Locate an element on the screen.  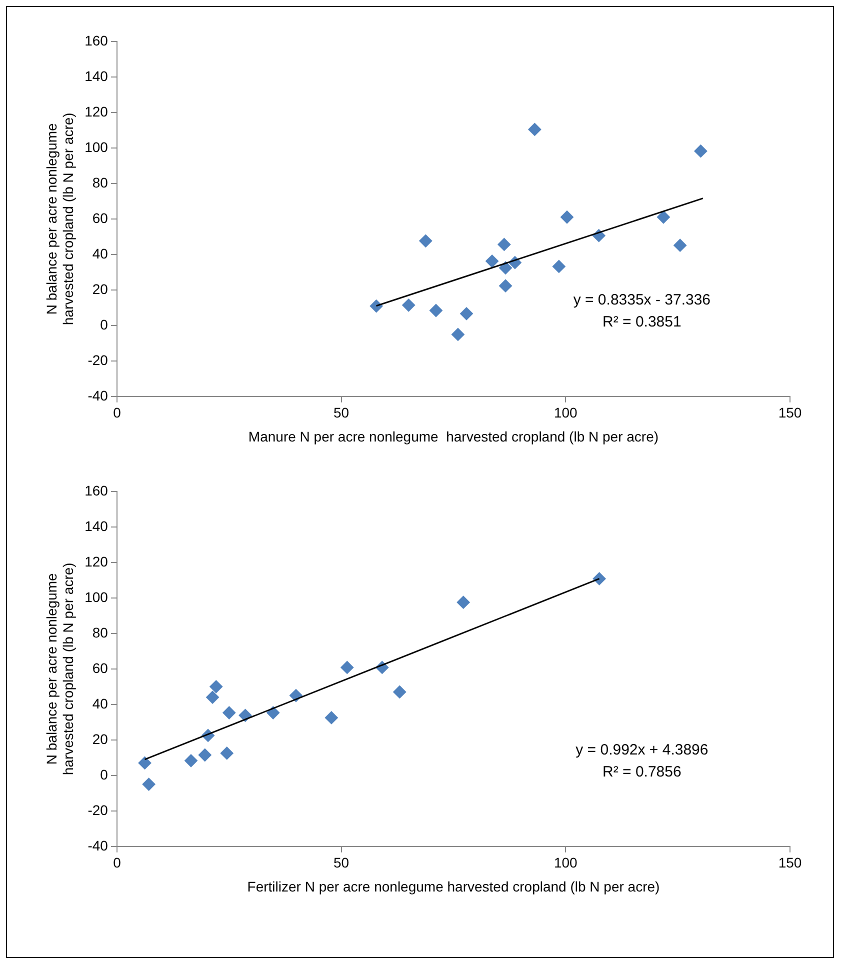
annotation: R² = 0.3851 is located at coordinates (642, 322).